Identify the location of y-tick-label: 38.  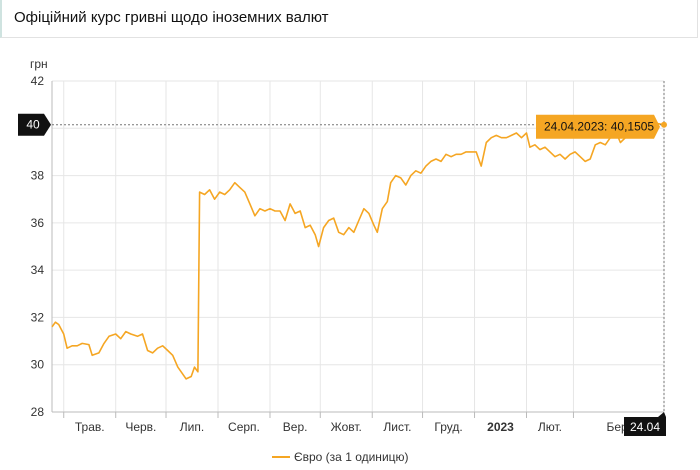
(38, 176).